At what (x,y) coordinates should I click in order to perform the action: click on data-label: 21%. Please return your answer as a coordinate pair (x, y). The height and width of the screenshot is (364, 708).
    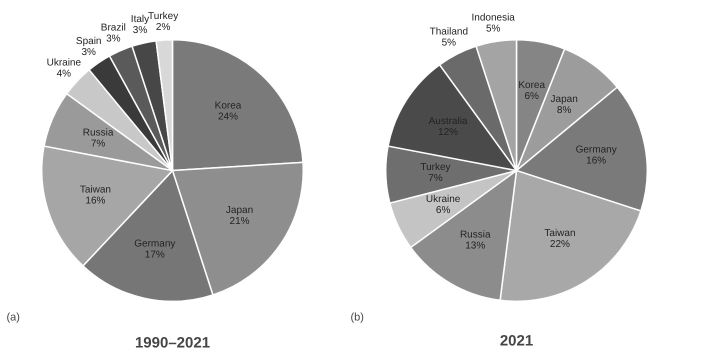
    Looking at the image, I should click on (240, 222).